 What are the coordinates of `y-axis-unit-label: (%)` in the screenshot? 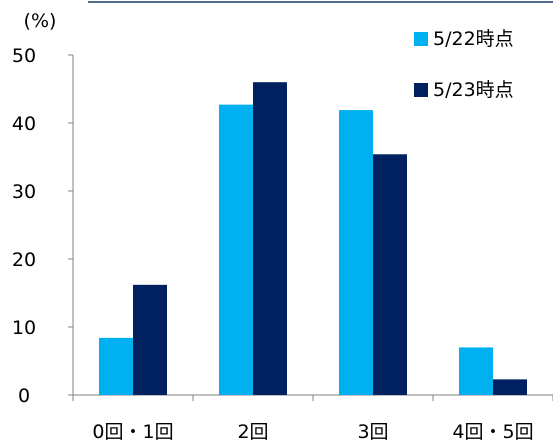 It's located at (40, 21).